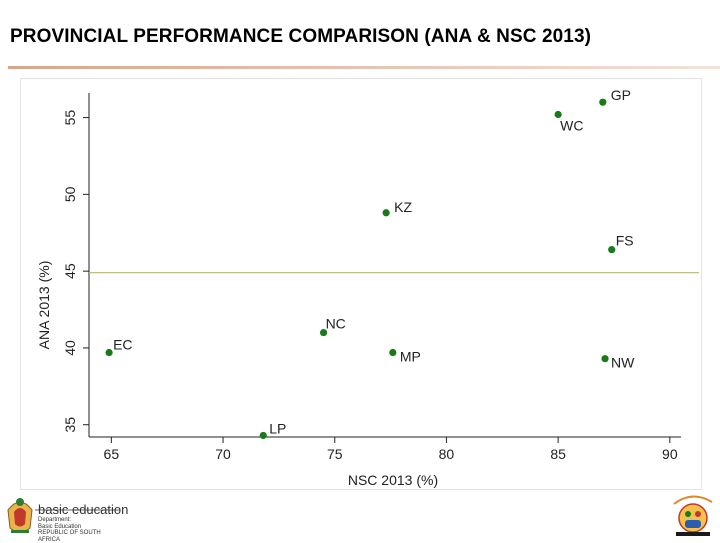 This screenshot has height=543, width=720. Describe the element at coordinates (623, 363) in the screenshot. I see `data-label-nw: NW` at that location.